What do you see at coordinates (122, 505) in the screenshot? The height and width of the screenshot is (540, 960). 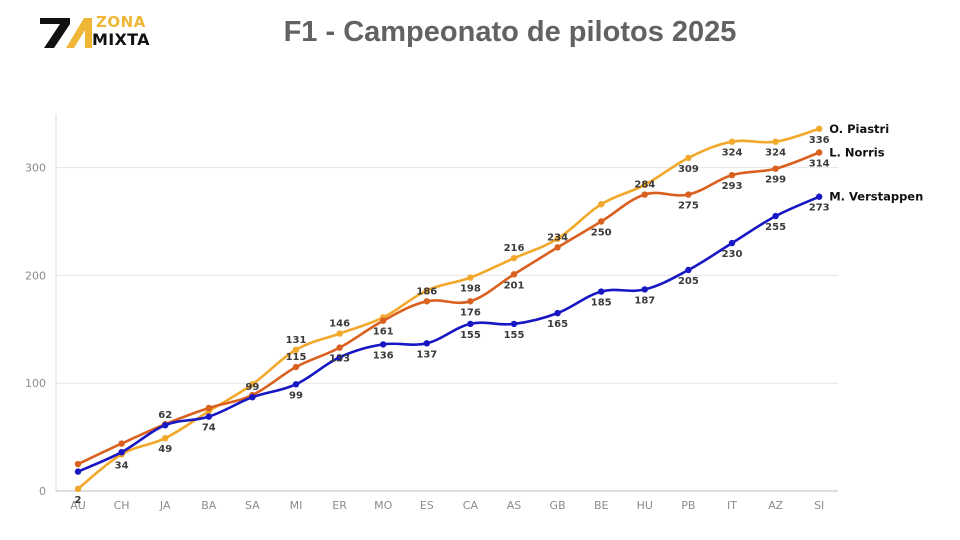 I see `x-tick-label: CH` at bounding box center [122, 505].